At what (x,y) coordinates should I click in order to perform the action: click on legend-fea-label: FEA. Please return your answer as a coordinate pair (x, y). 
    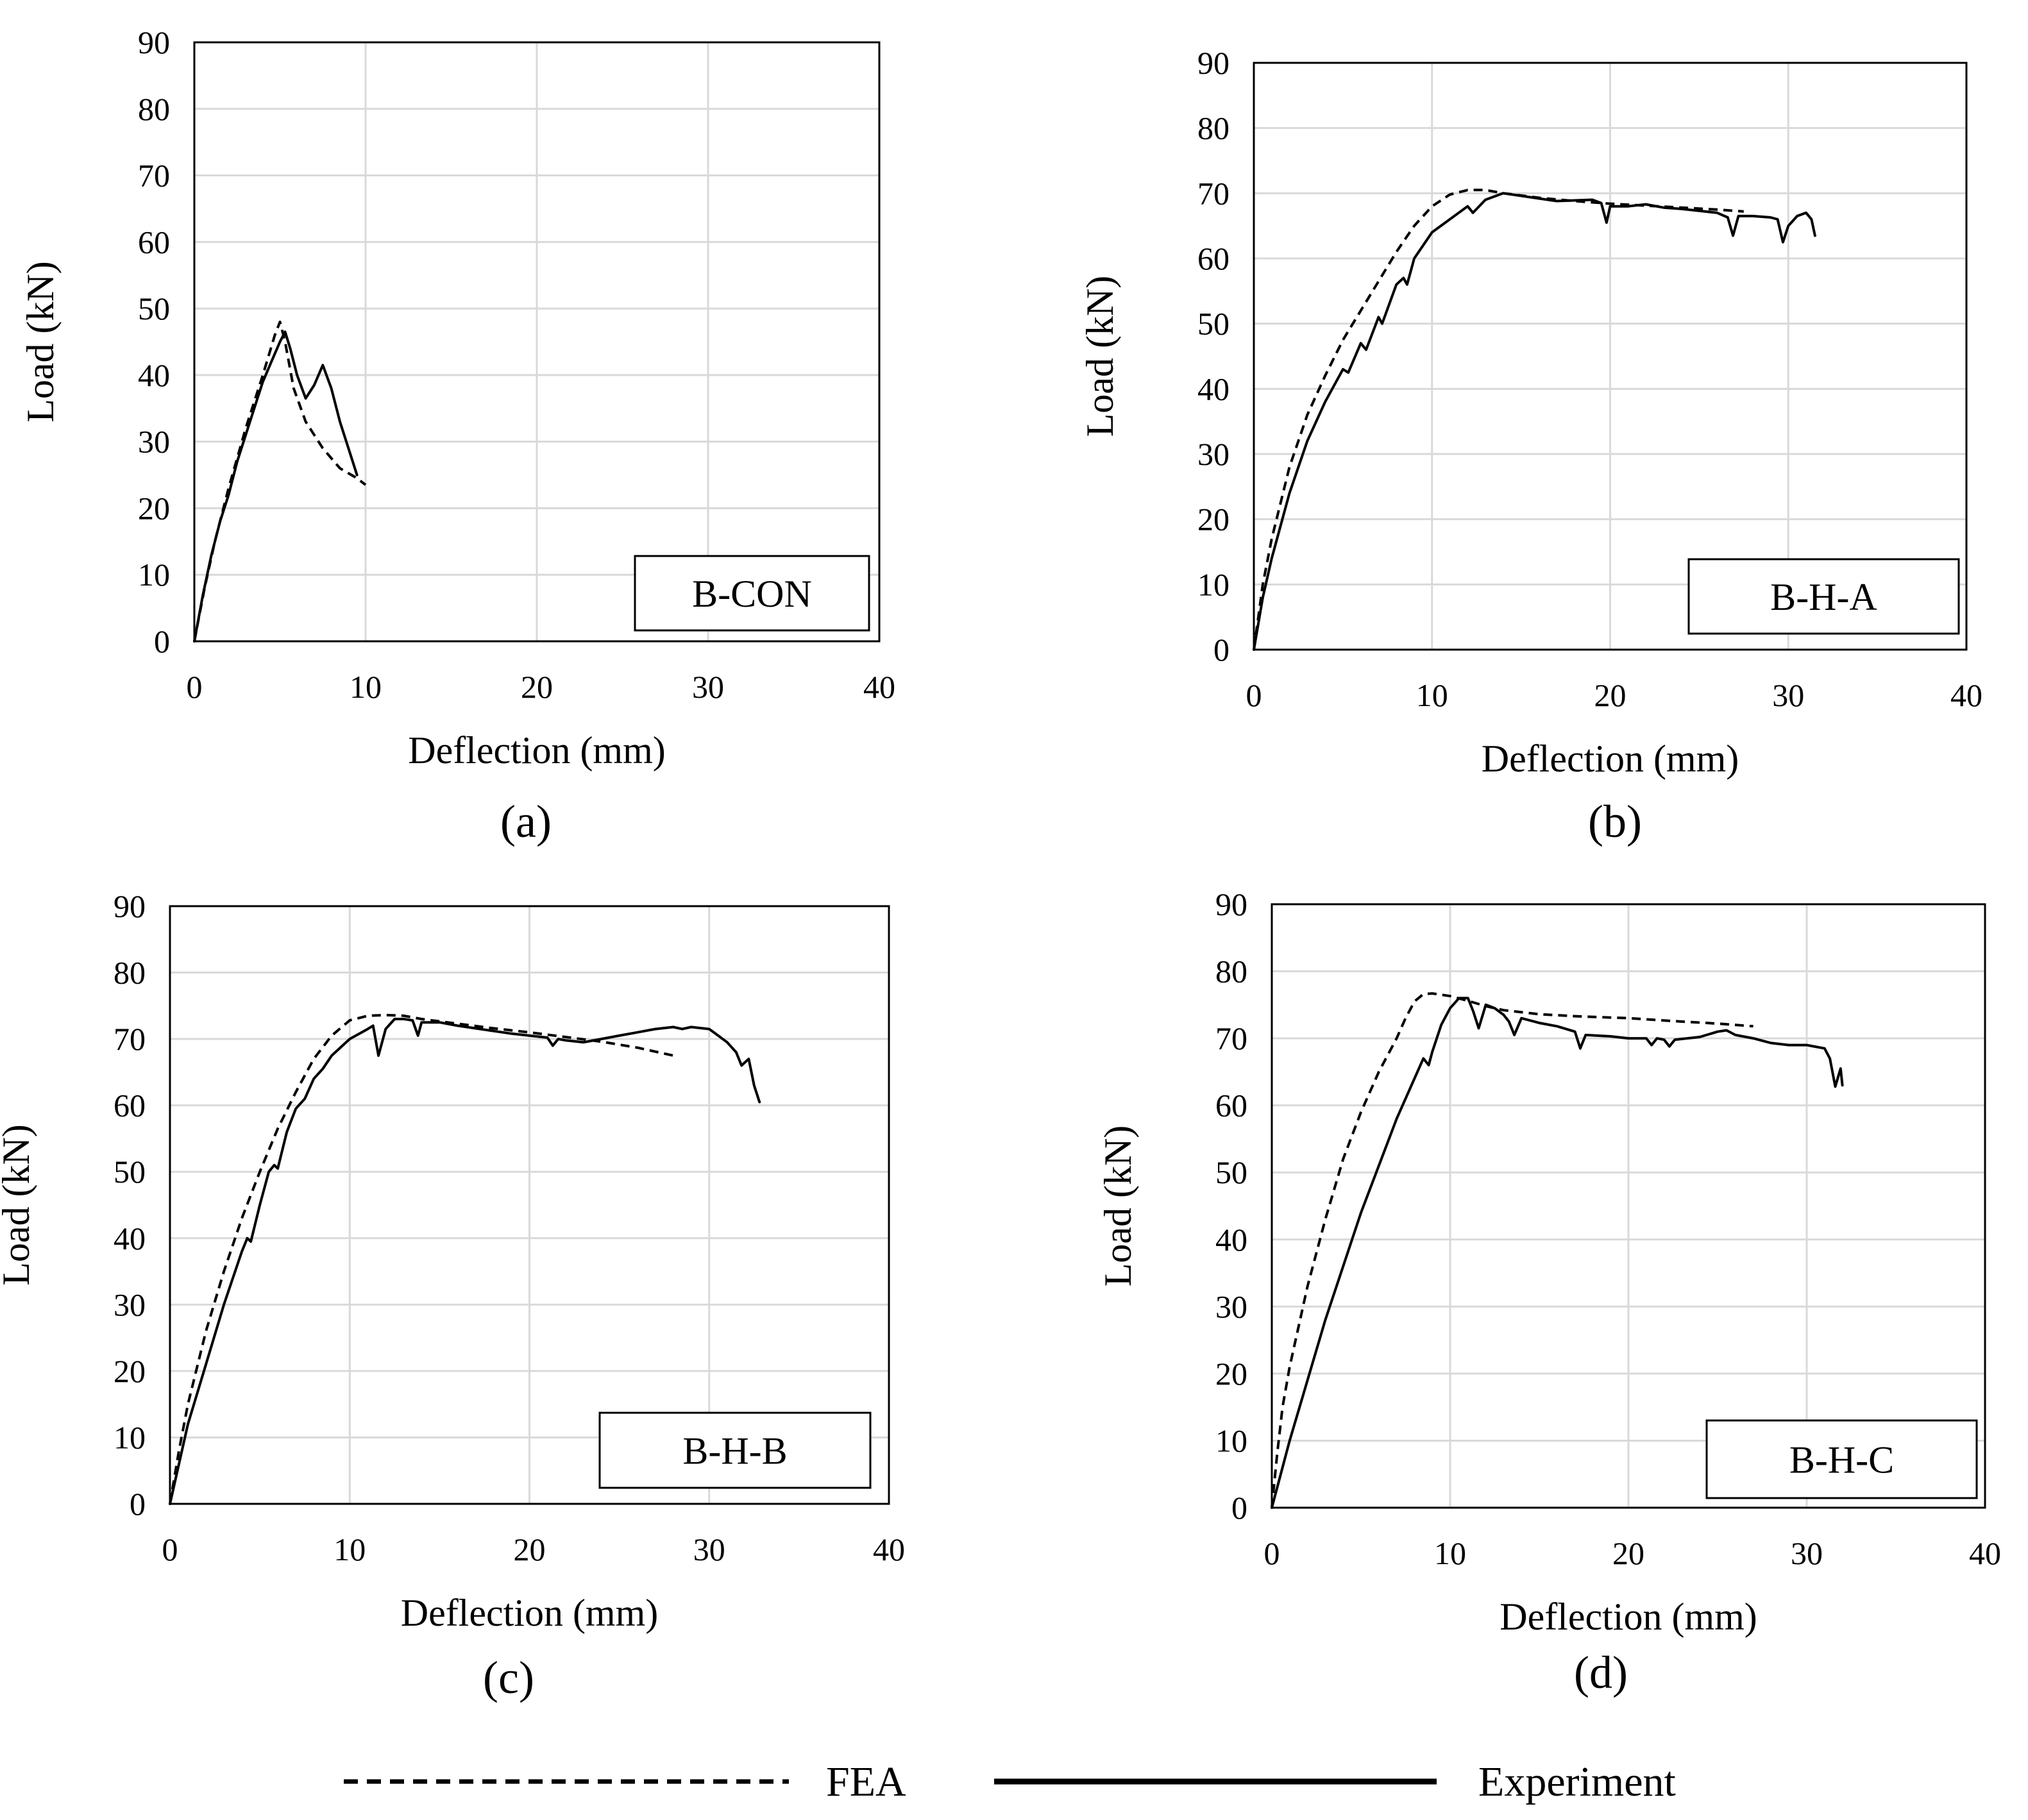
    Looking at the image, I should click on (866, 1781).